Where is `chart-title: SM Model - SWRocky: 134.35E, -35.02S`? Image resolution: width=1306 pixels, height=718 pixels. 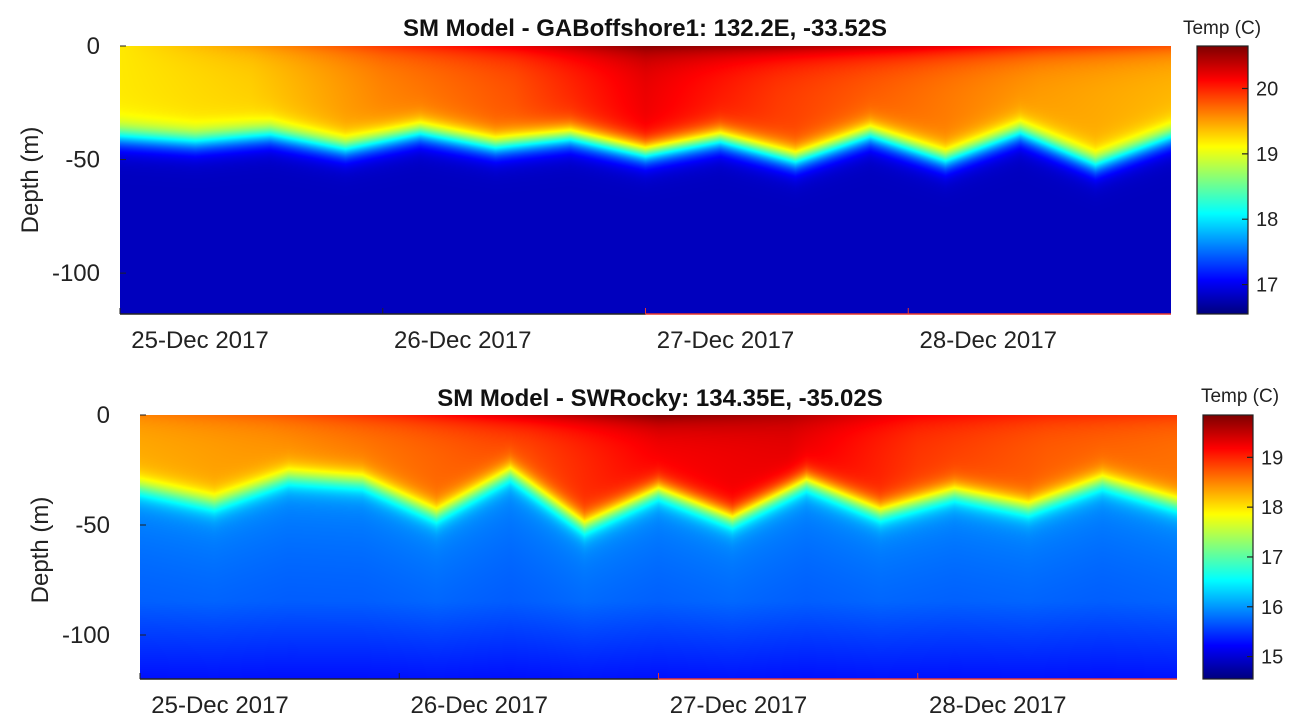
chart-title: SM Model - SWRocky: 134.35E, -35.02S is located at coordinates (660, 398).